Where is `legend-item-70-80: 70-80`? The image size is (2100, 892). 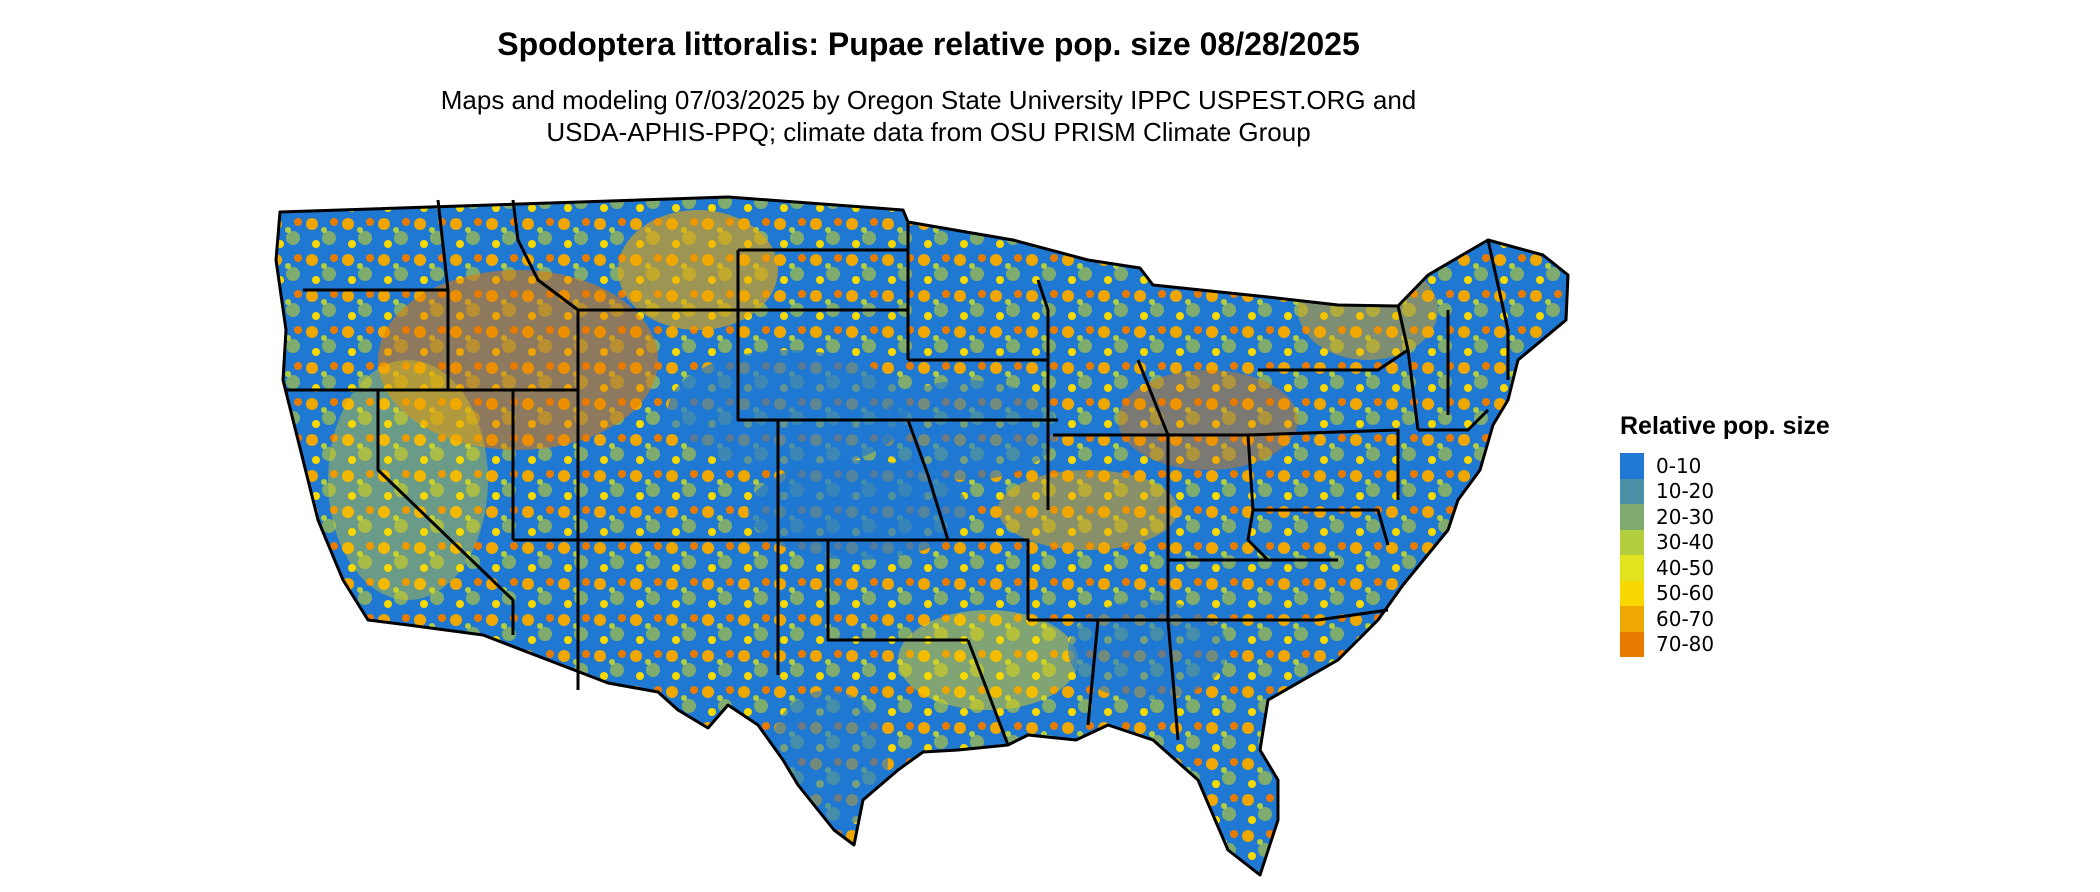 legend-item-70-80: 70-80 is located at coordinates (1725, 644).